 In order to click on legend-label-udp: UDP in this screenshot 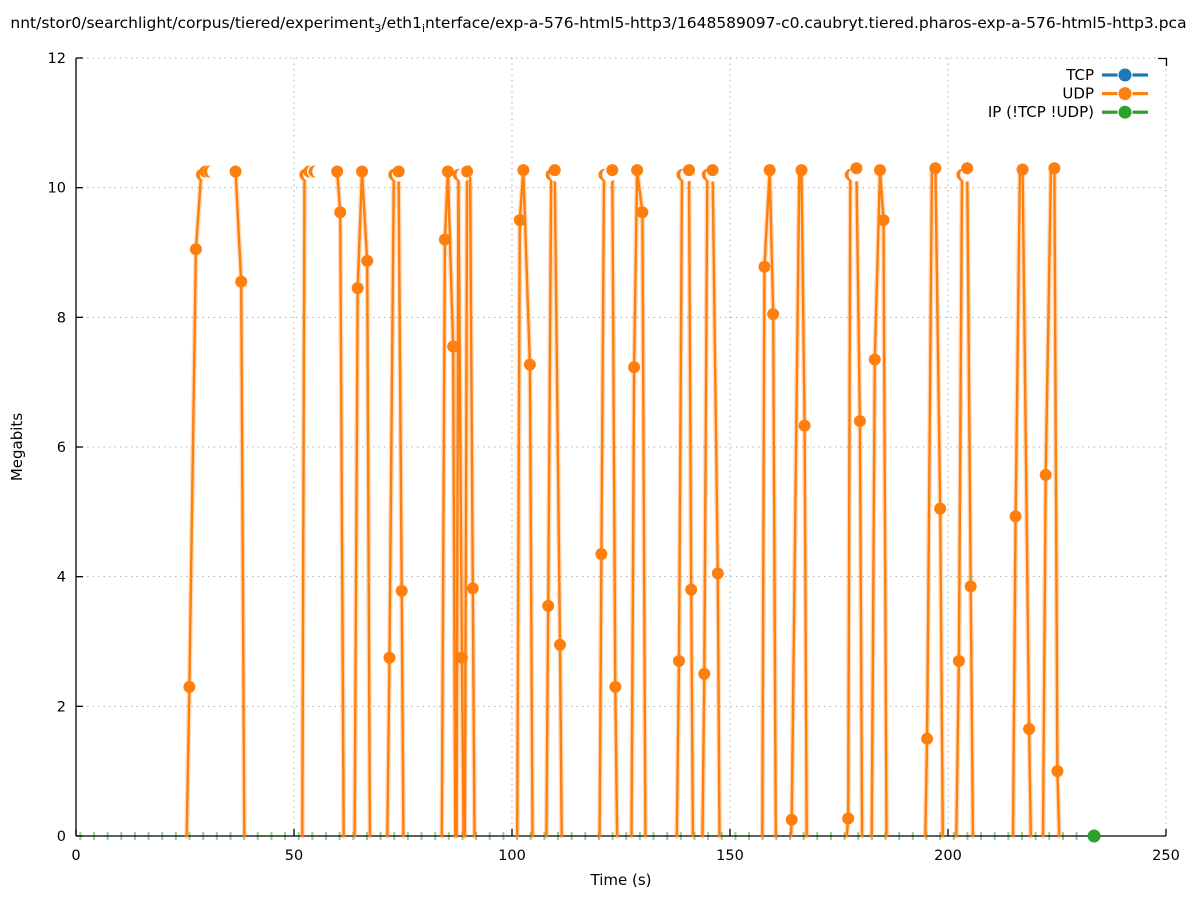, I will do `click(1078, 94)`.